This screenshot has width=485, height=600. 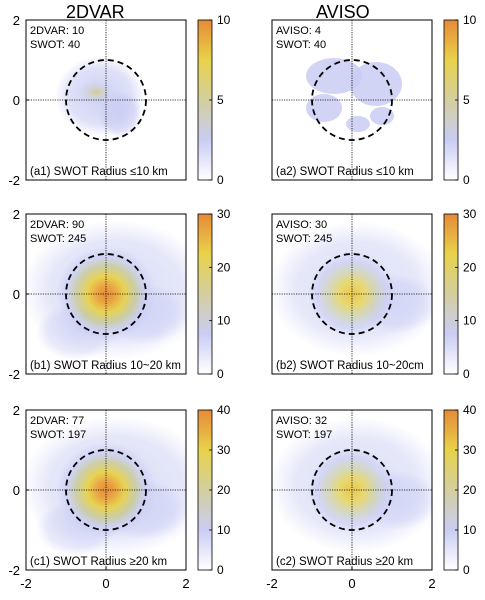 What do you see at coordinates (343, 12) in the screenshot?
I see `column-title-aviso: AVISO` at bounding box center [343, 12].